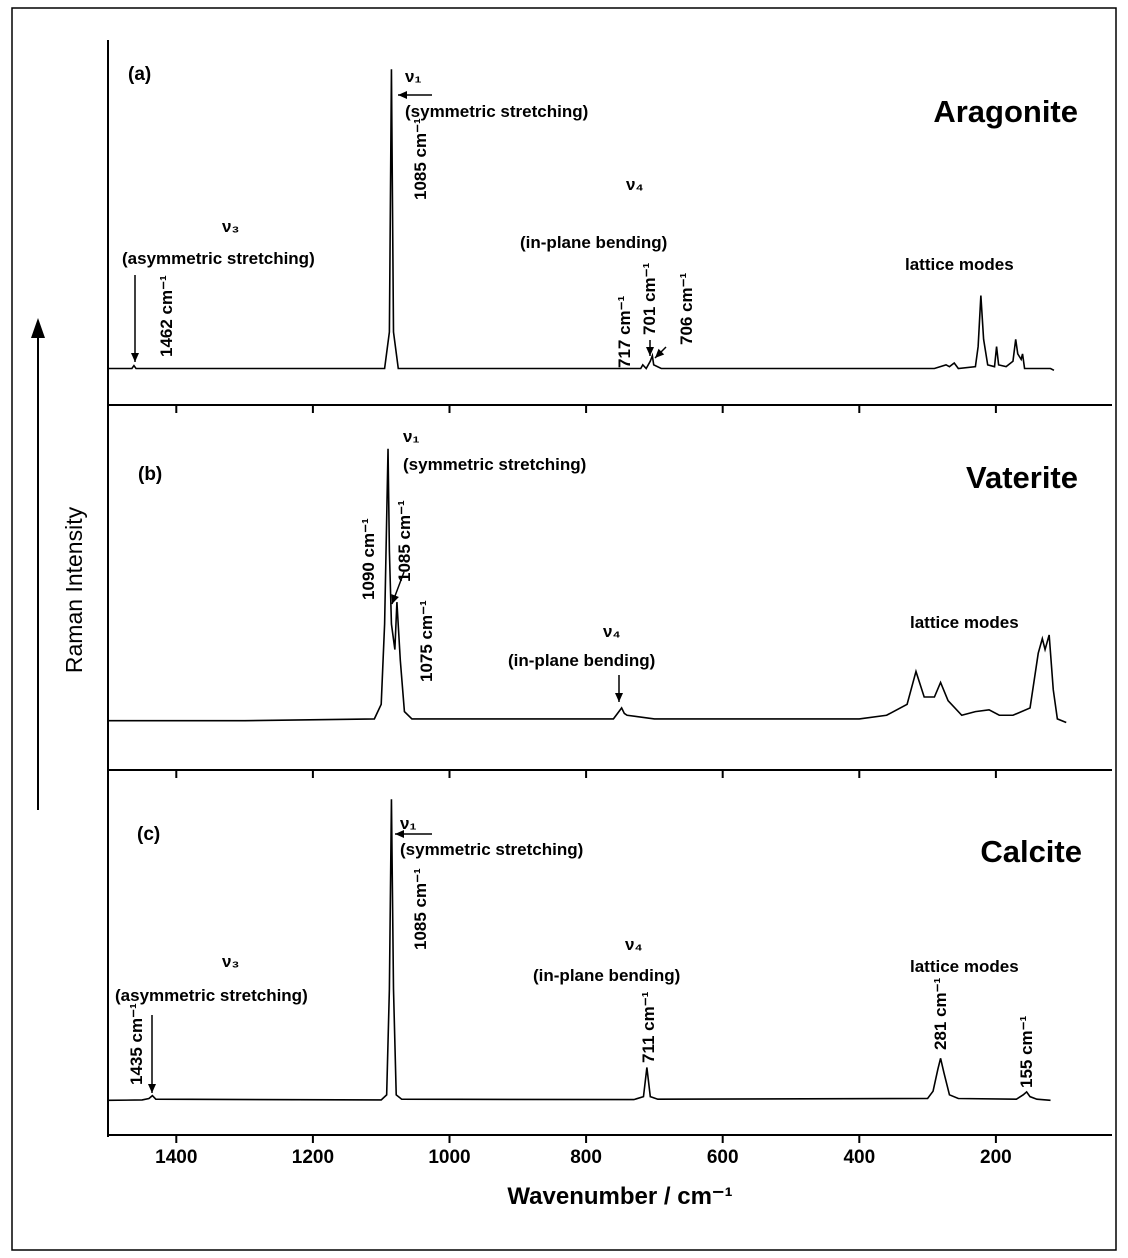  I want to click on annotation: 706 cm⁻¹, so click(686, 308).